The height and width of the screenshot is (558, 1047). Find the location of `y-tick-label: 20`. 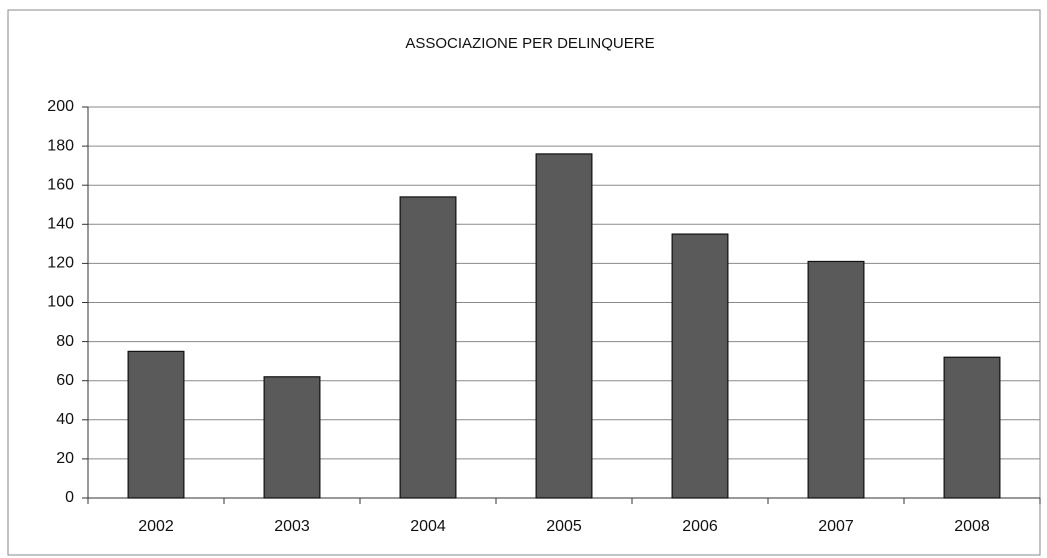

y-tick-label: 20 is located at coordinates (65, 458).